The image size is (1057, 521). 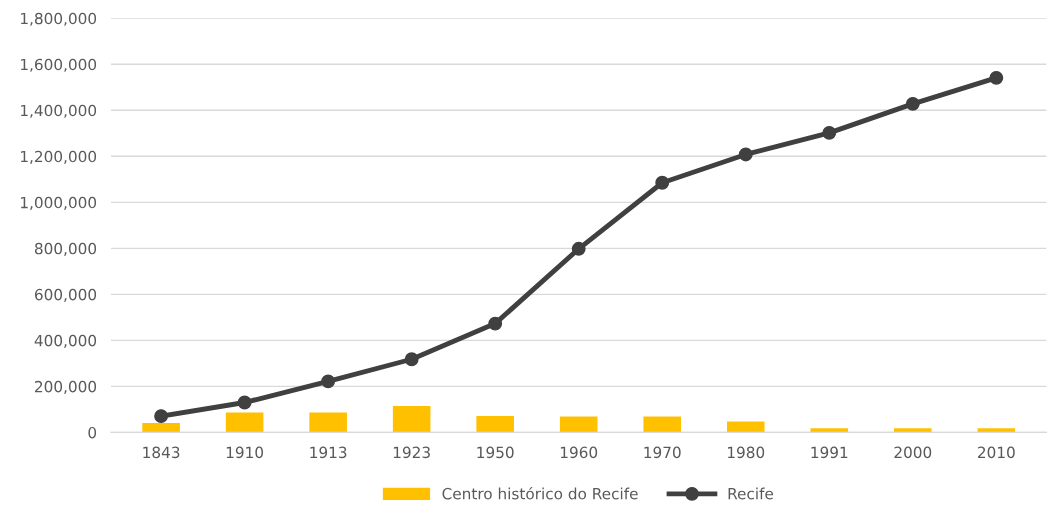 I want to click on y-tick-label: 1,800,000, so click(x=59, y=19).